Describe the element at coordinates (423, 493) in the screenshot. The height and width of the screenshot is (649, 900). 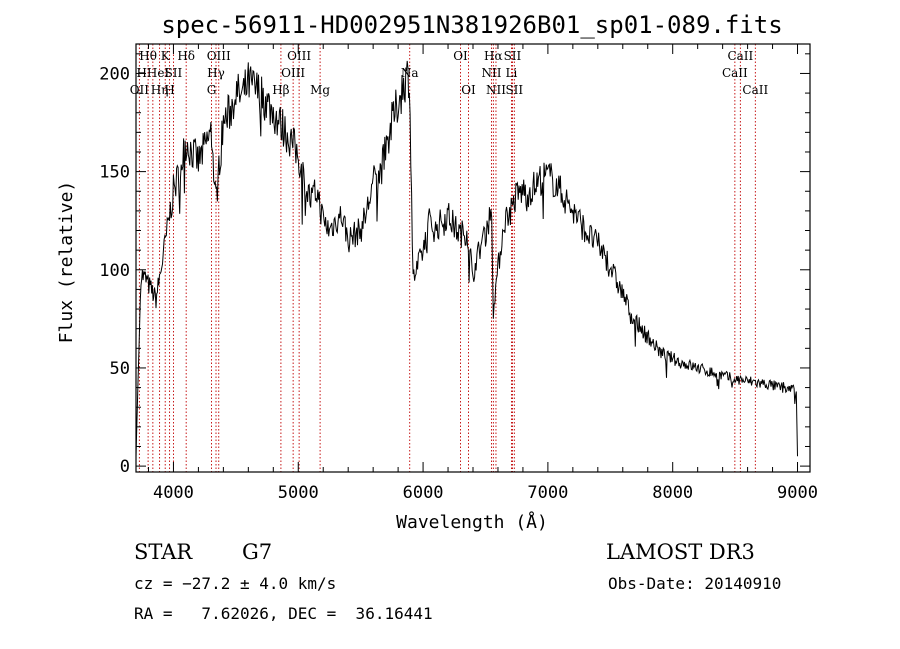
I see `x-tick-label-2: 6000` at that location.